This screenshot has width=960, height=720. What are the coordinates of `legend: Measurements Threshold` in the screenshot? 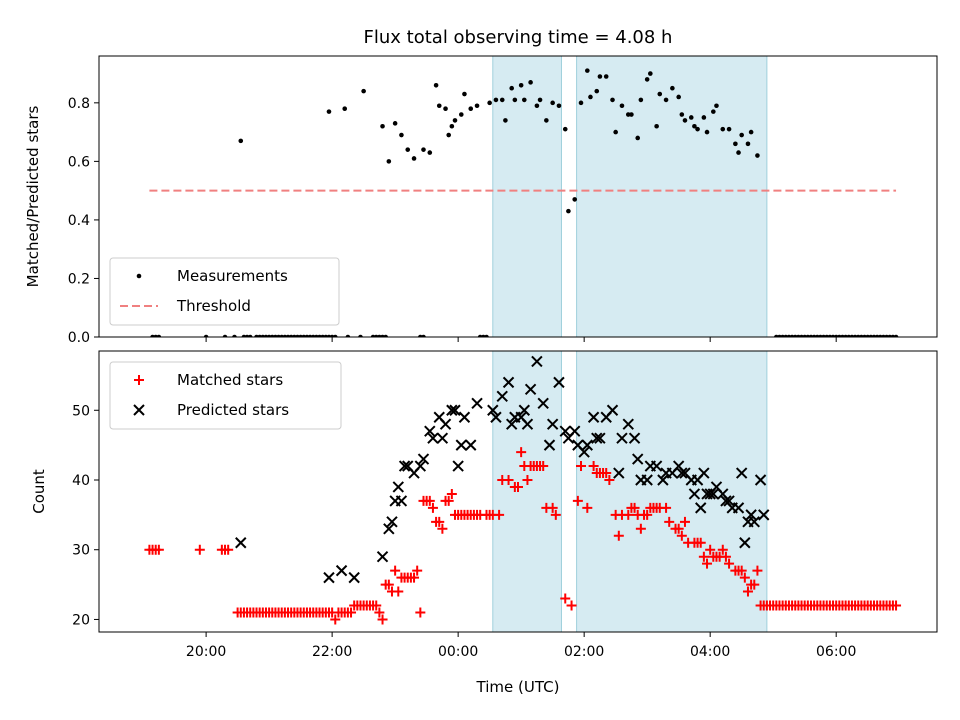 It's located at (224, 291).